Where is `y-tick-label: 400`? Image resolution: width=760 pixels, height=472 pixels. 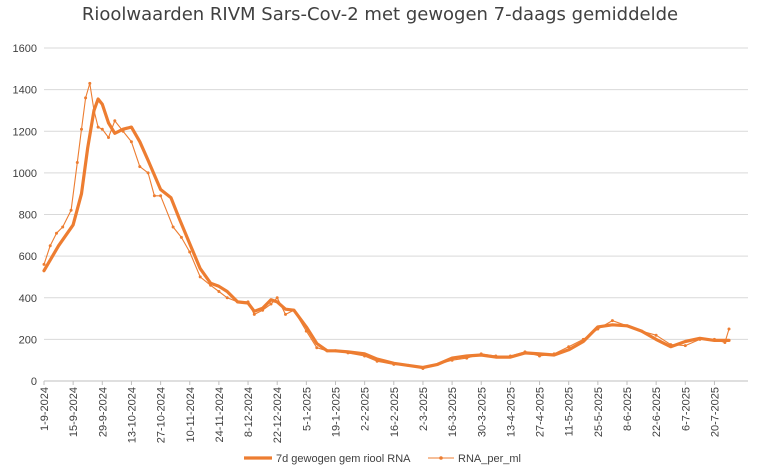 y-tick-label: 400 is located at coordinates (28, 299).